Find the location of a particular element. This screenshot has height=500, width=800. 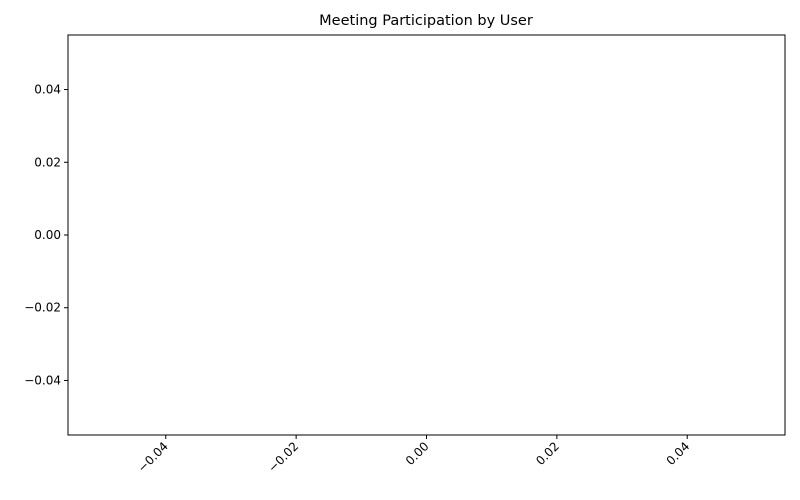

x-tick-label: −0.02 is located at coordinates (283, 457).